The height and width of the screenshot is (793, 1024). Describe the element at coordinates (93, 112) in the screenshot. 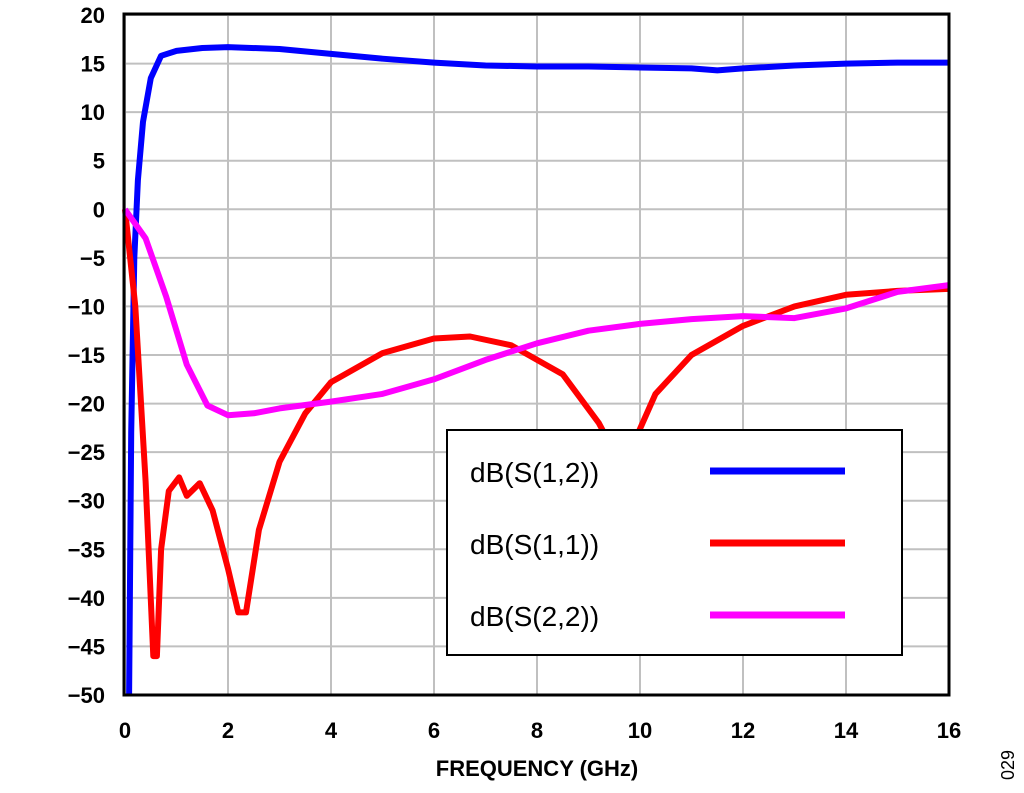

I see `y-tick-label: 10` at that location.